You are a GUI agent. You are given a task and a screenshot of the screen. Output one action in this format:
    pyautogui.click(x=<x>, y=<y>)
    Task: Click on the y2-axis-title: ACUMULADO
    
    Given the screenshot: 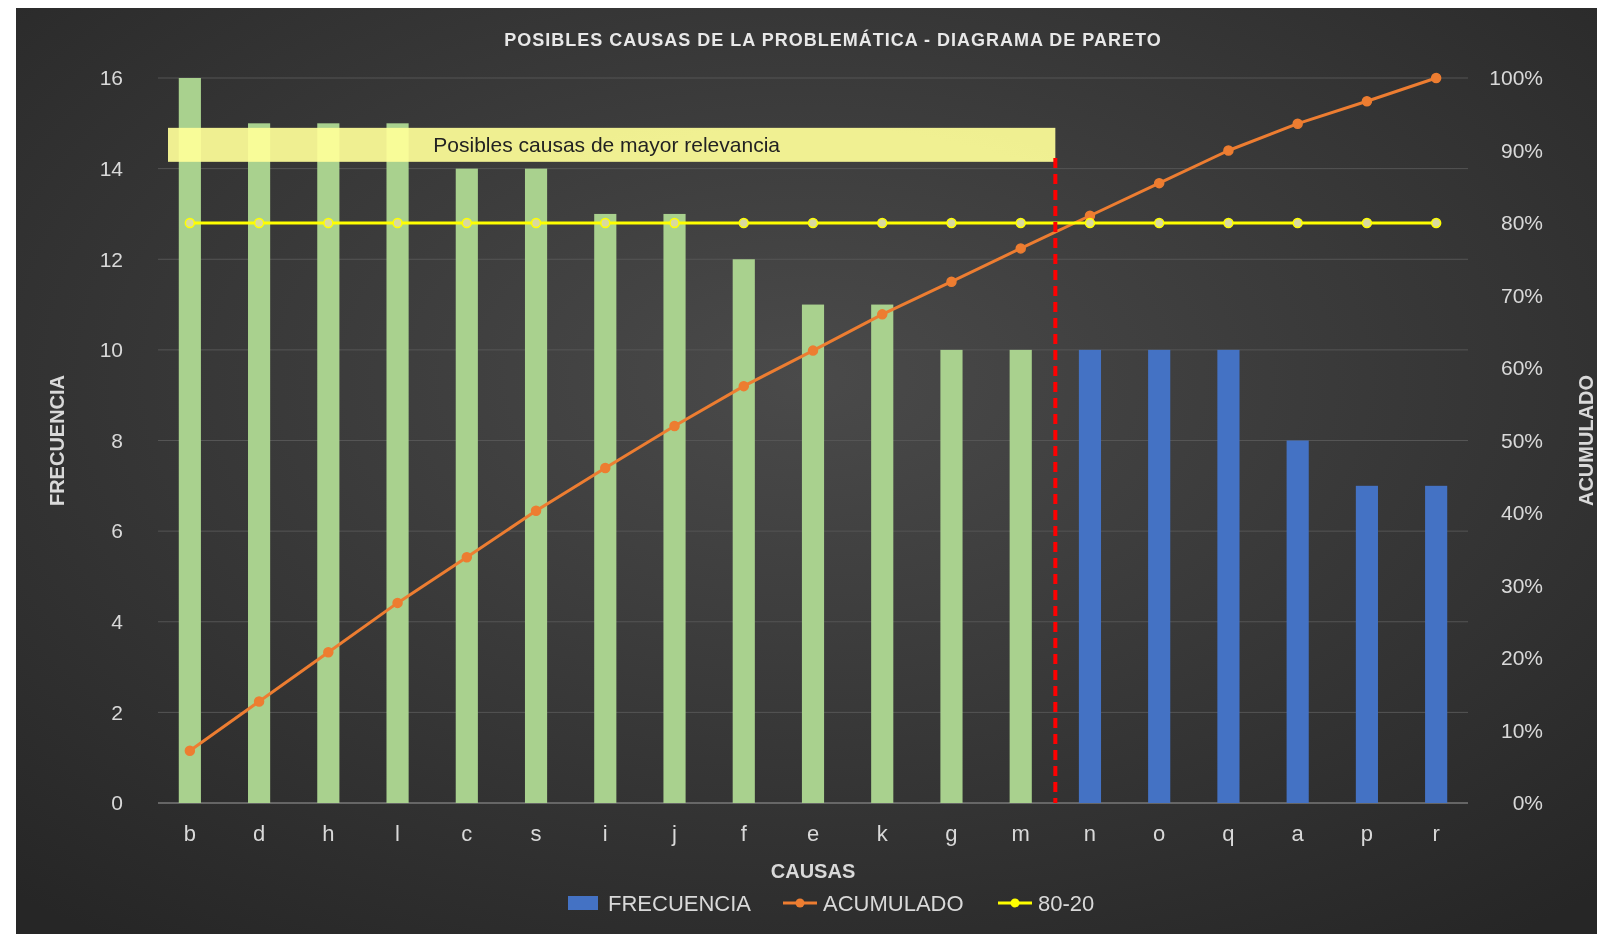 What is the action you would take?
    pyautogui.click(x=1586, y=440)
    